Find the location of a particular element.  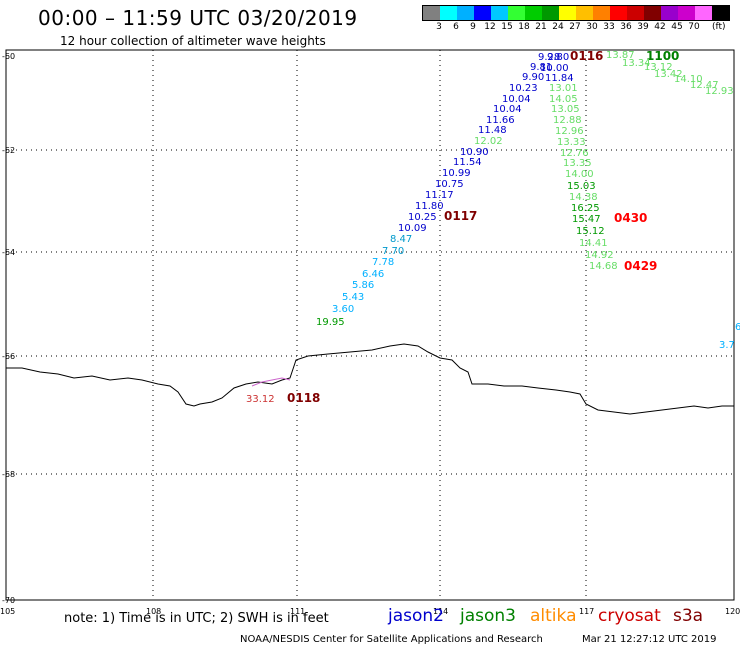

wave-value: 13.42 is located at coordinates (668, 74).